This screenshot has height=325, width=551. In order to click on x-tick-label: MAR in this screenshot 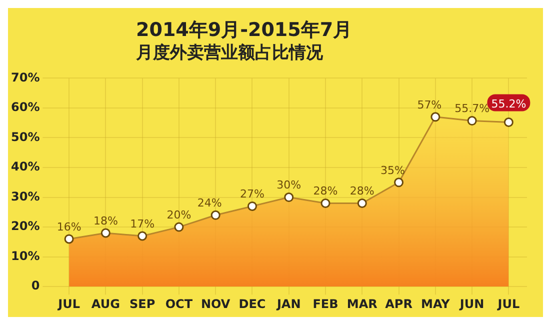, I will do `click(362, 303)`.